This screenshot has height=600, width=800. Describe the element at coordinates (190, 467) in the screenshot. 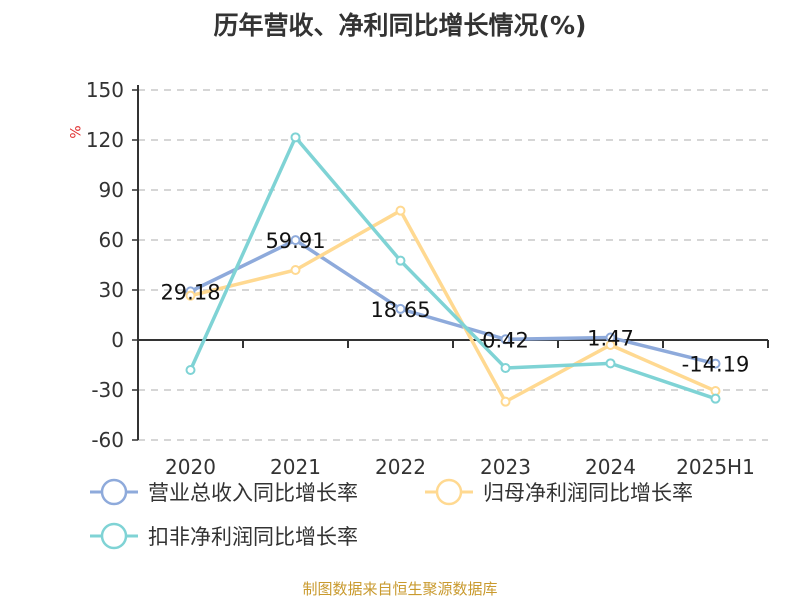

I see `x-tick-label: 2020` at that location.